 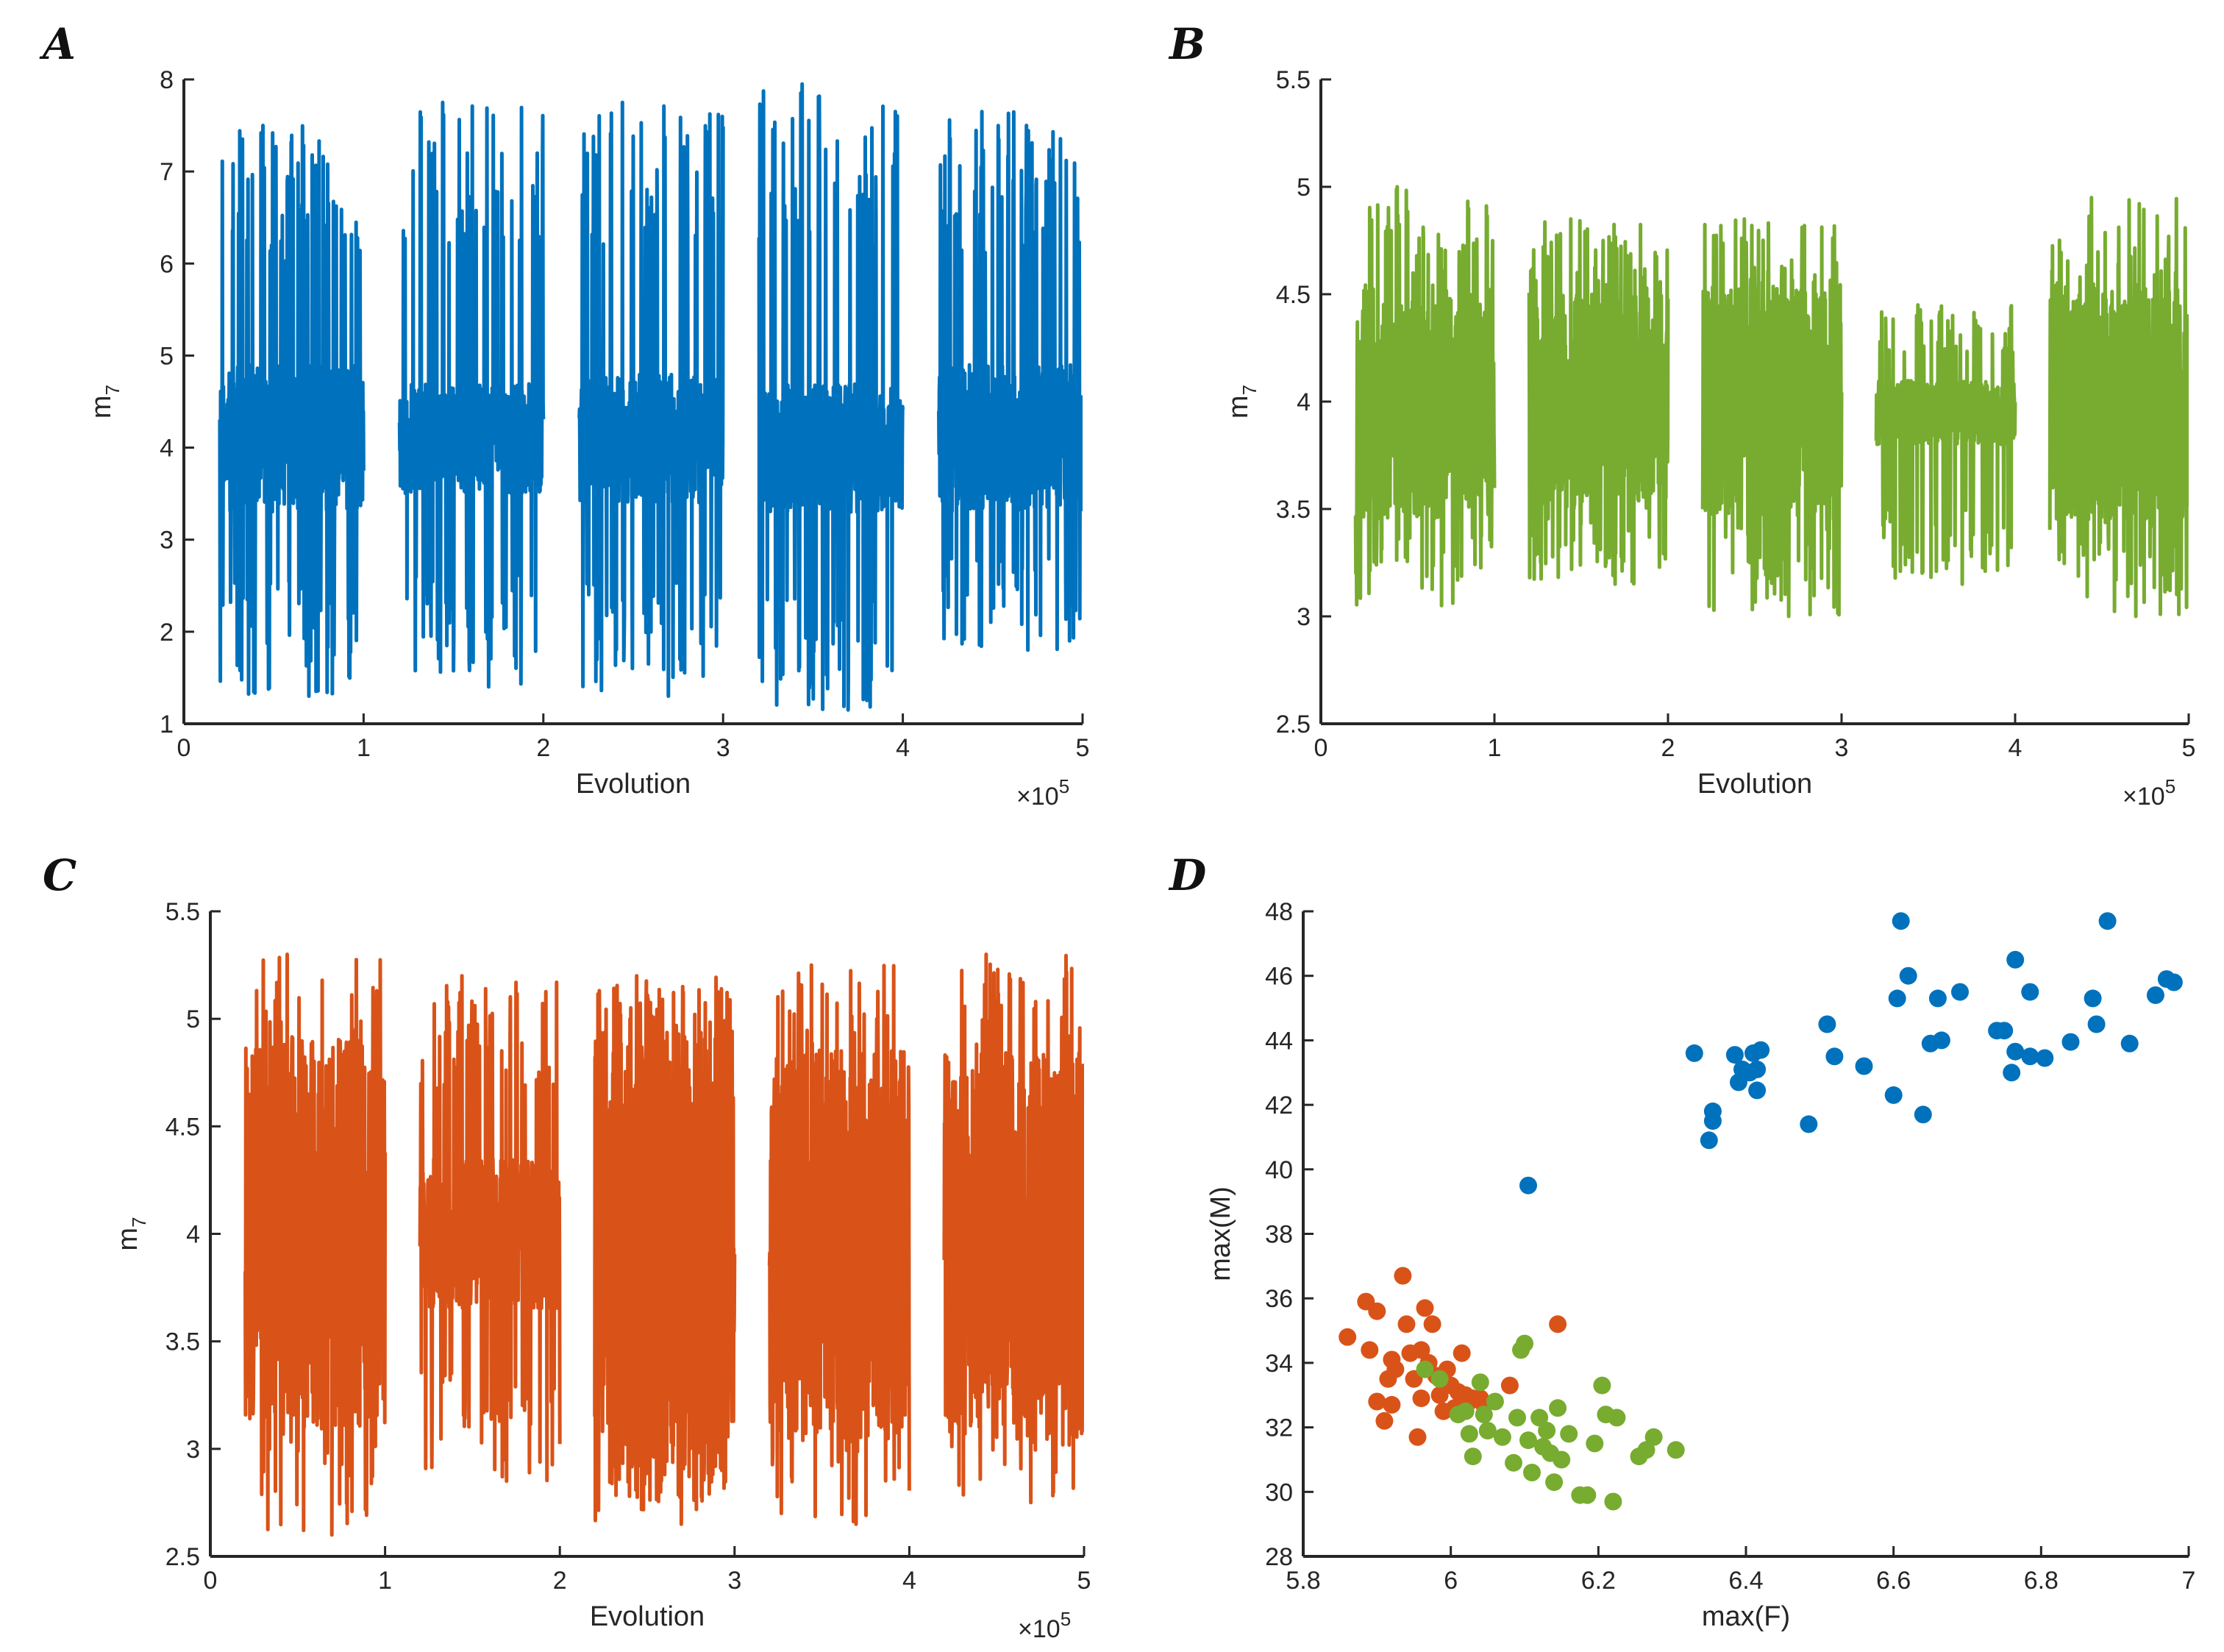 What do you see at coordinates (1321, 748) in the screenshot?
I see `x-tick-label: 0` at bounding box center [1321, 748].